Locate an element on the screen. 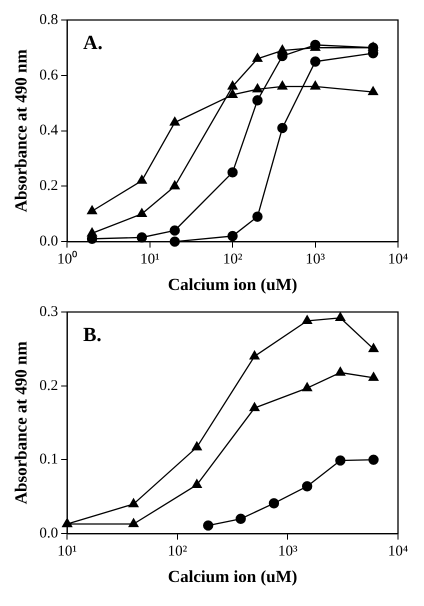  y-tick-label: 0.8 is located at coordinates (48, 20).